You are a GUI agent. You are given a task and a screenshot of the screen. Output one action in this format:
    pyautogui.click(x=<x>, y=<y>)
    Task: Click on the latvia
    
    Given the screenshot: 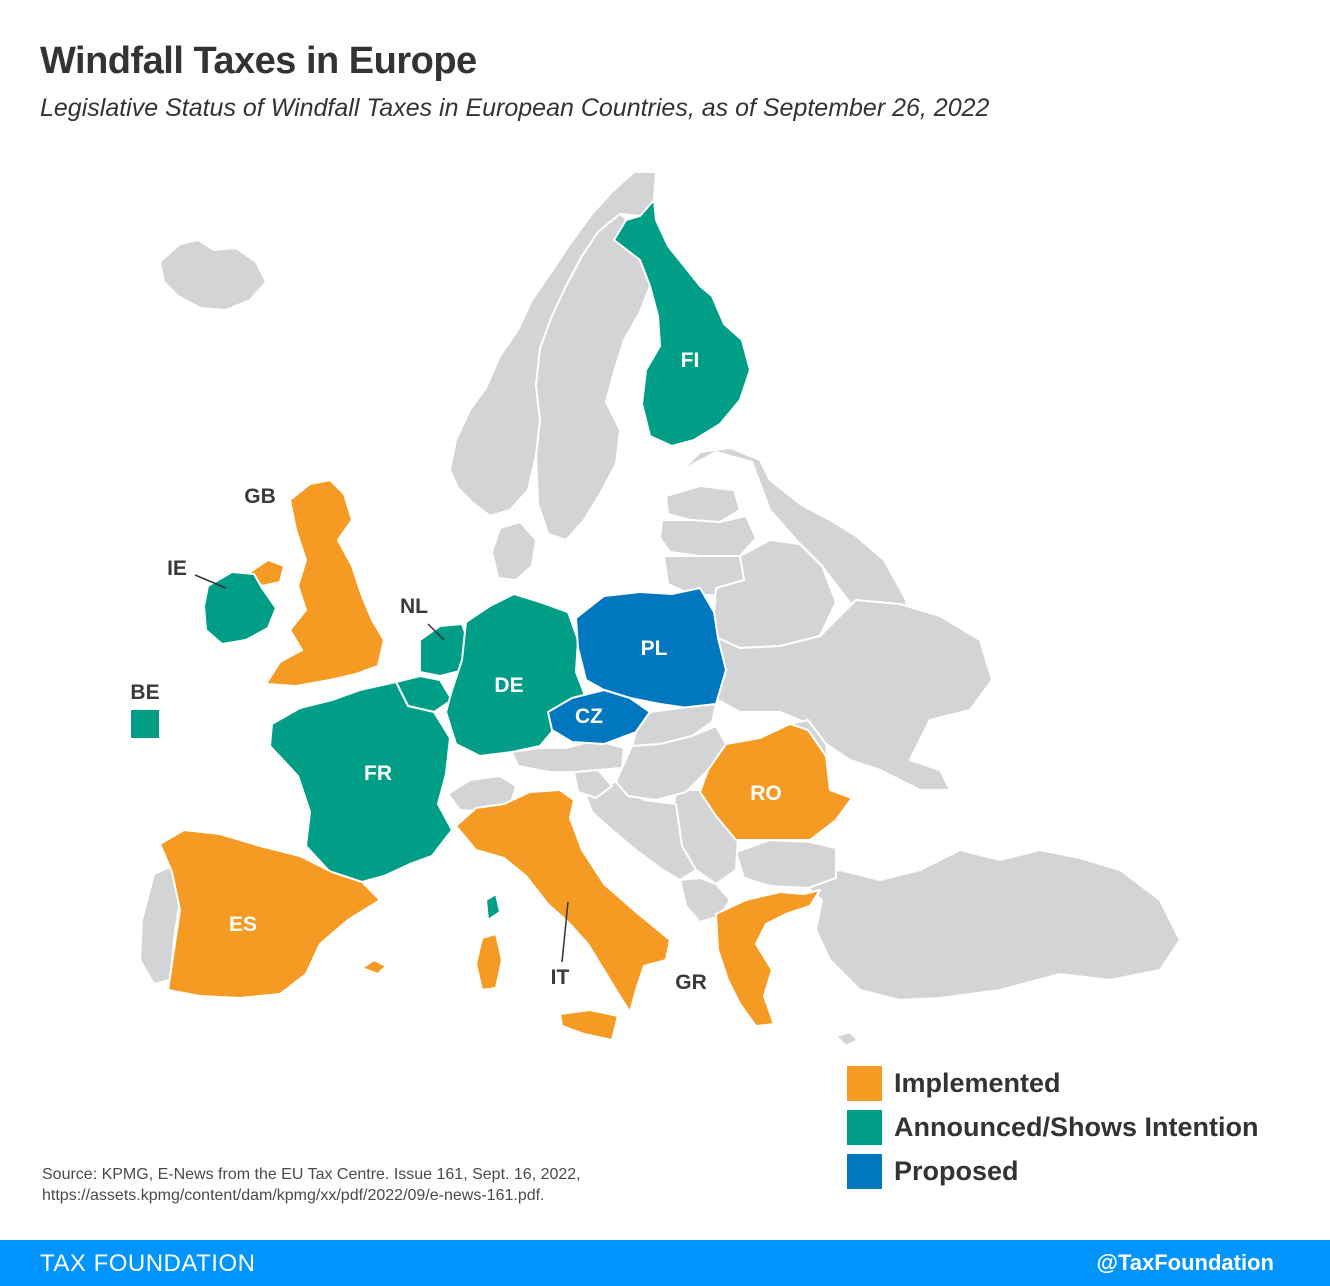 What is the action you would take?
    pyautogui.click(x=708, y=536)
    